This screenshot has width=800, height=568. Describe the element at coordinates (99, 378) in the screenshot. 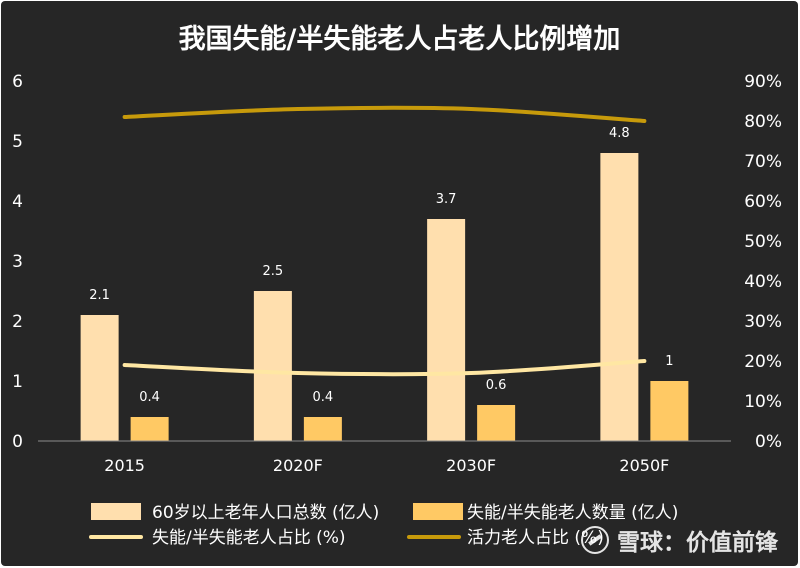

I see `bar-total-2015` at that location.